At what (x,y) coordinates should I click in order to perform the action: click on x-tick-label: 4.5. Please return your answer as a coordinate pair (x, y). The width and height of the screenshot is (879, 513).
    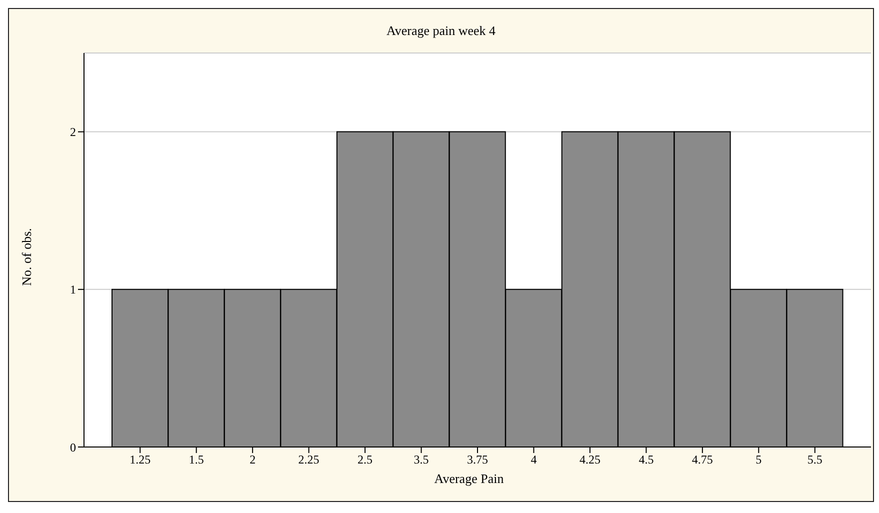
    Looking at the image, I should click on (646, 459).